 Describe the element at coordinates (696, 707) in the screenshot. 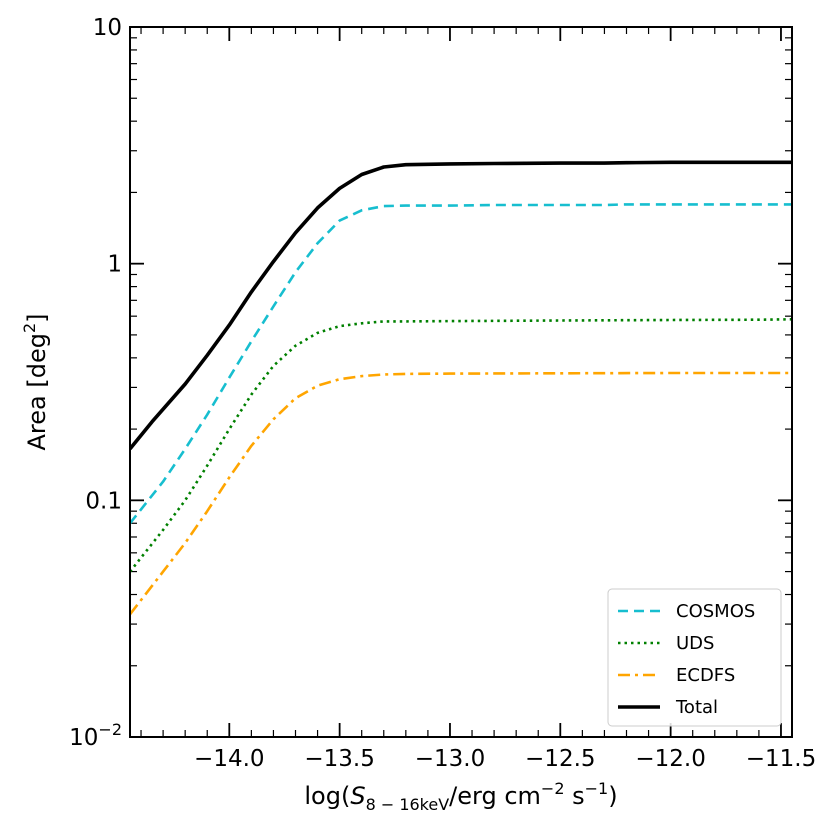

I see `legend-label-total: Total` at that location.